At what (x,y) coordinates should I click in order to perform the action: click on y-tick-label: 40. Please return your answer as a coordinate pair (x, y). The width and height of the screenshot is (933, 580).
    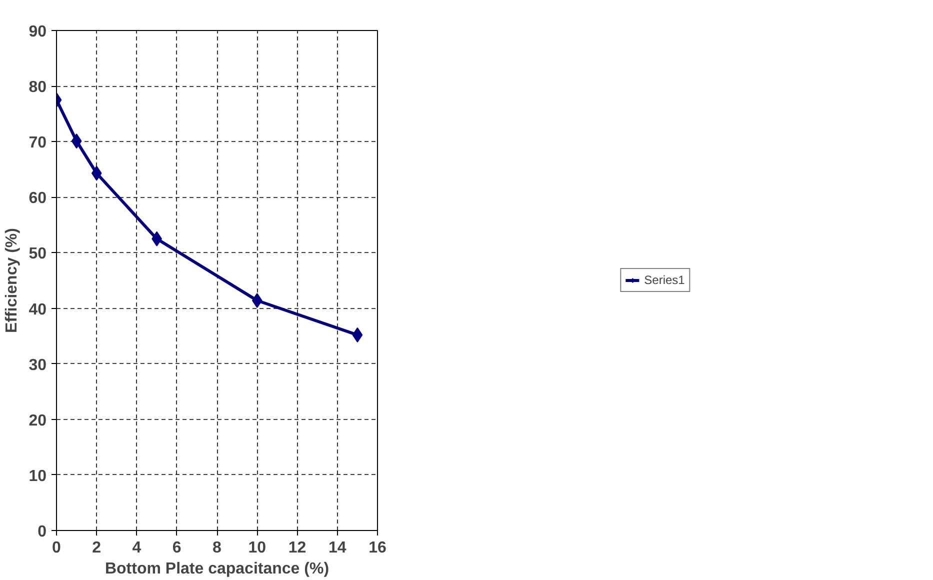
    Looking at the image, I should click on (37, 309).